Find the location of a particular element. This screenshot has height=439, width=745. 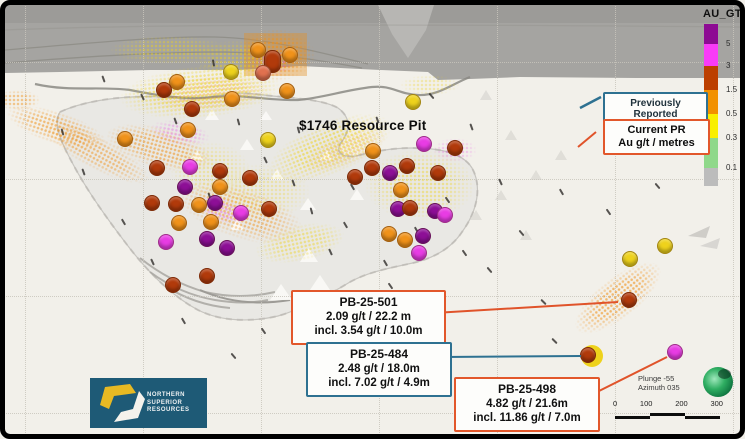

intercept: 2.09 g/t / 22.2 m is located at coordinates (368, 316).